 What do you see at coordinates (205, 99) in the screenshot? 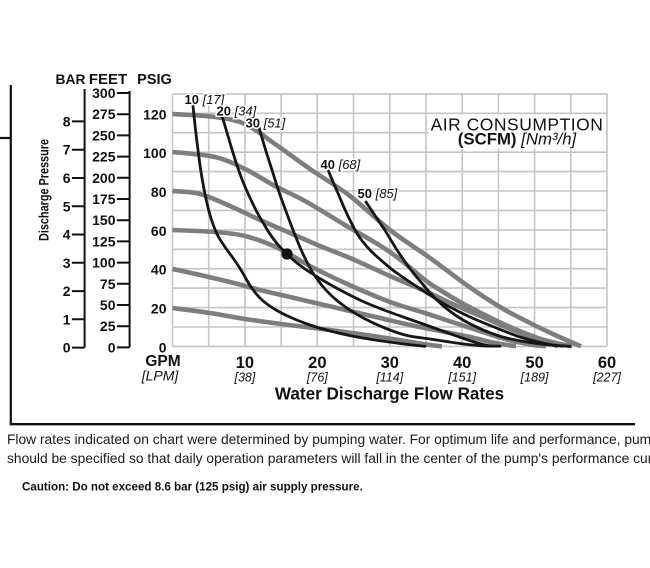
I see `svg-text: 10 [17]` at bounding box center [205, 99].